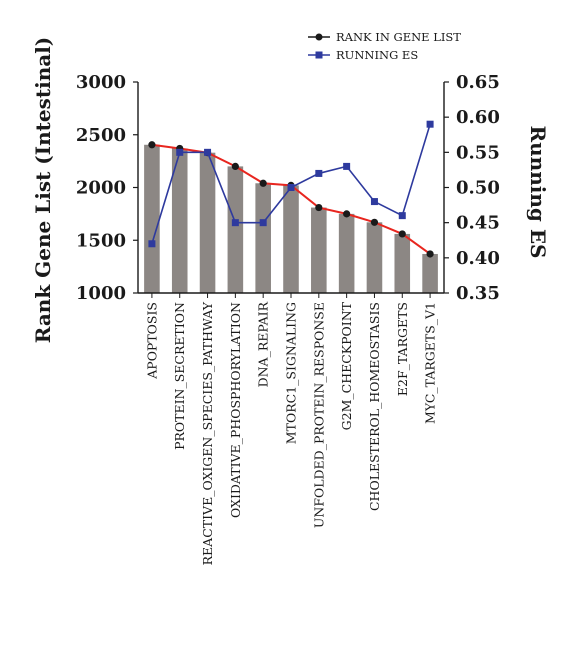 This screenshot has width=576, height=665. What do you see at coordinates (319, 250) in the screenshot?
I see `bar-unfolded-protein-response` at bounding box center [319, 250].